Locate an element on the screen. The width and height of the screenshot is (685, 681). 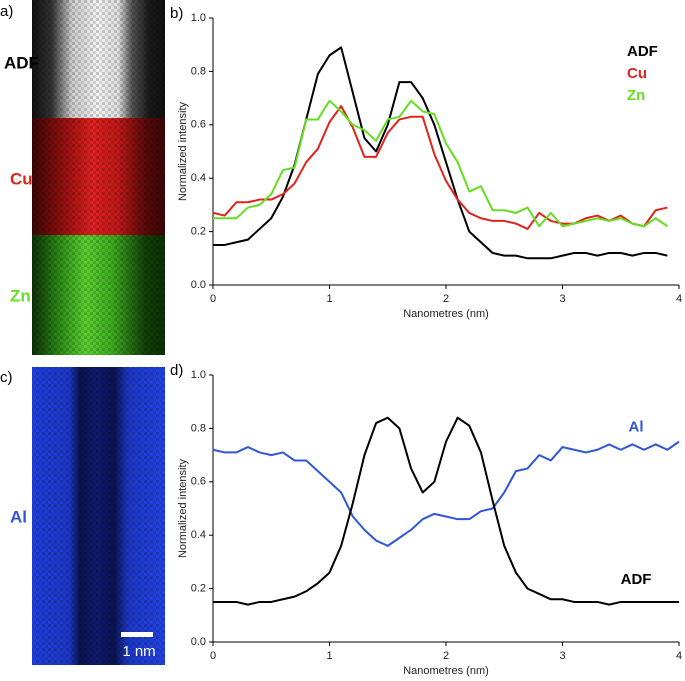
legend-label: ADF is located at coordinates (642, 51).